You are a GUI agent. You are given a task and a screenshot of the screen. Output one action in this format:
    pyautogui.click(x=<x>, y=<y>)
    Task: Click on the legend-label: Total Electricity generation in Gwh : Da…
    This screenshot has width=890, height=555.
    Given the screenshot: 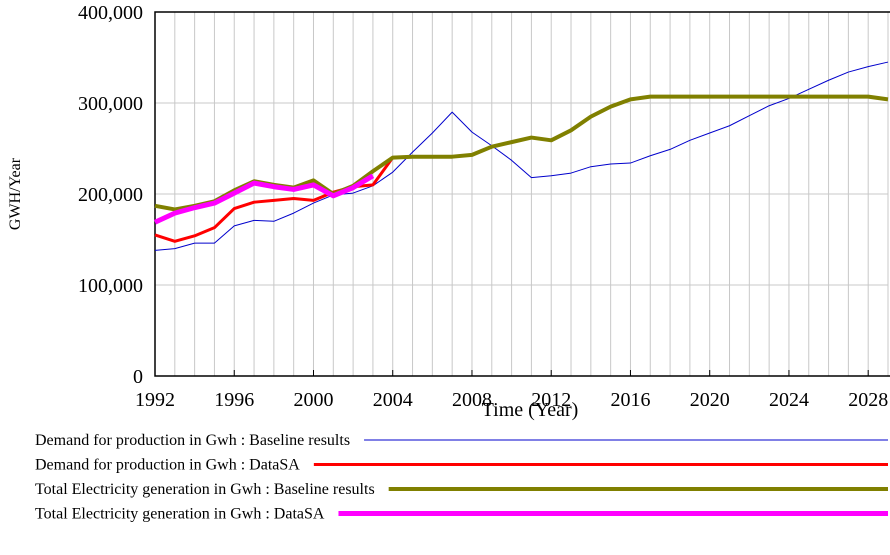 What is the action you would take?
    pyautogui.click(x=180, y=514)
    